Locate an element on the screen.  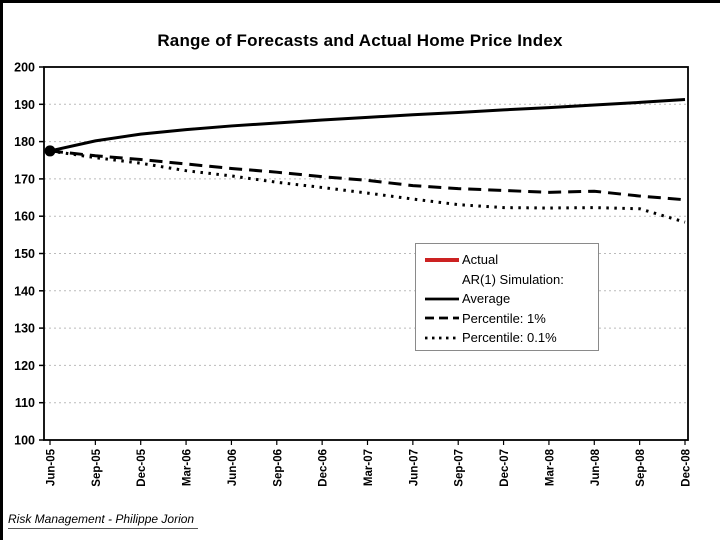
x-tick-label: Jun-08 is located at coordinates (596, 467).